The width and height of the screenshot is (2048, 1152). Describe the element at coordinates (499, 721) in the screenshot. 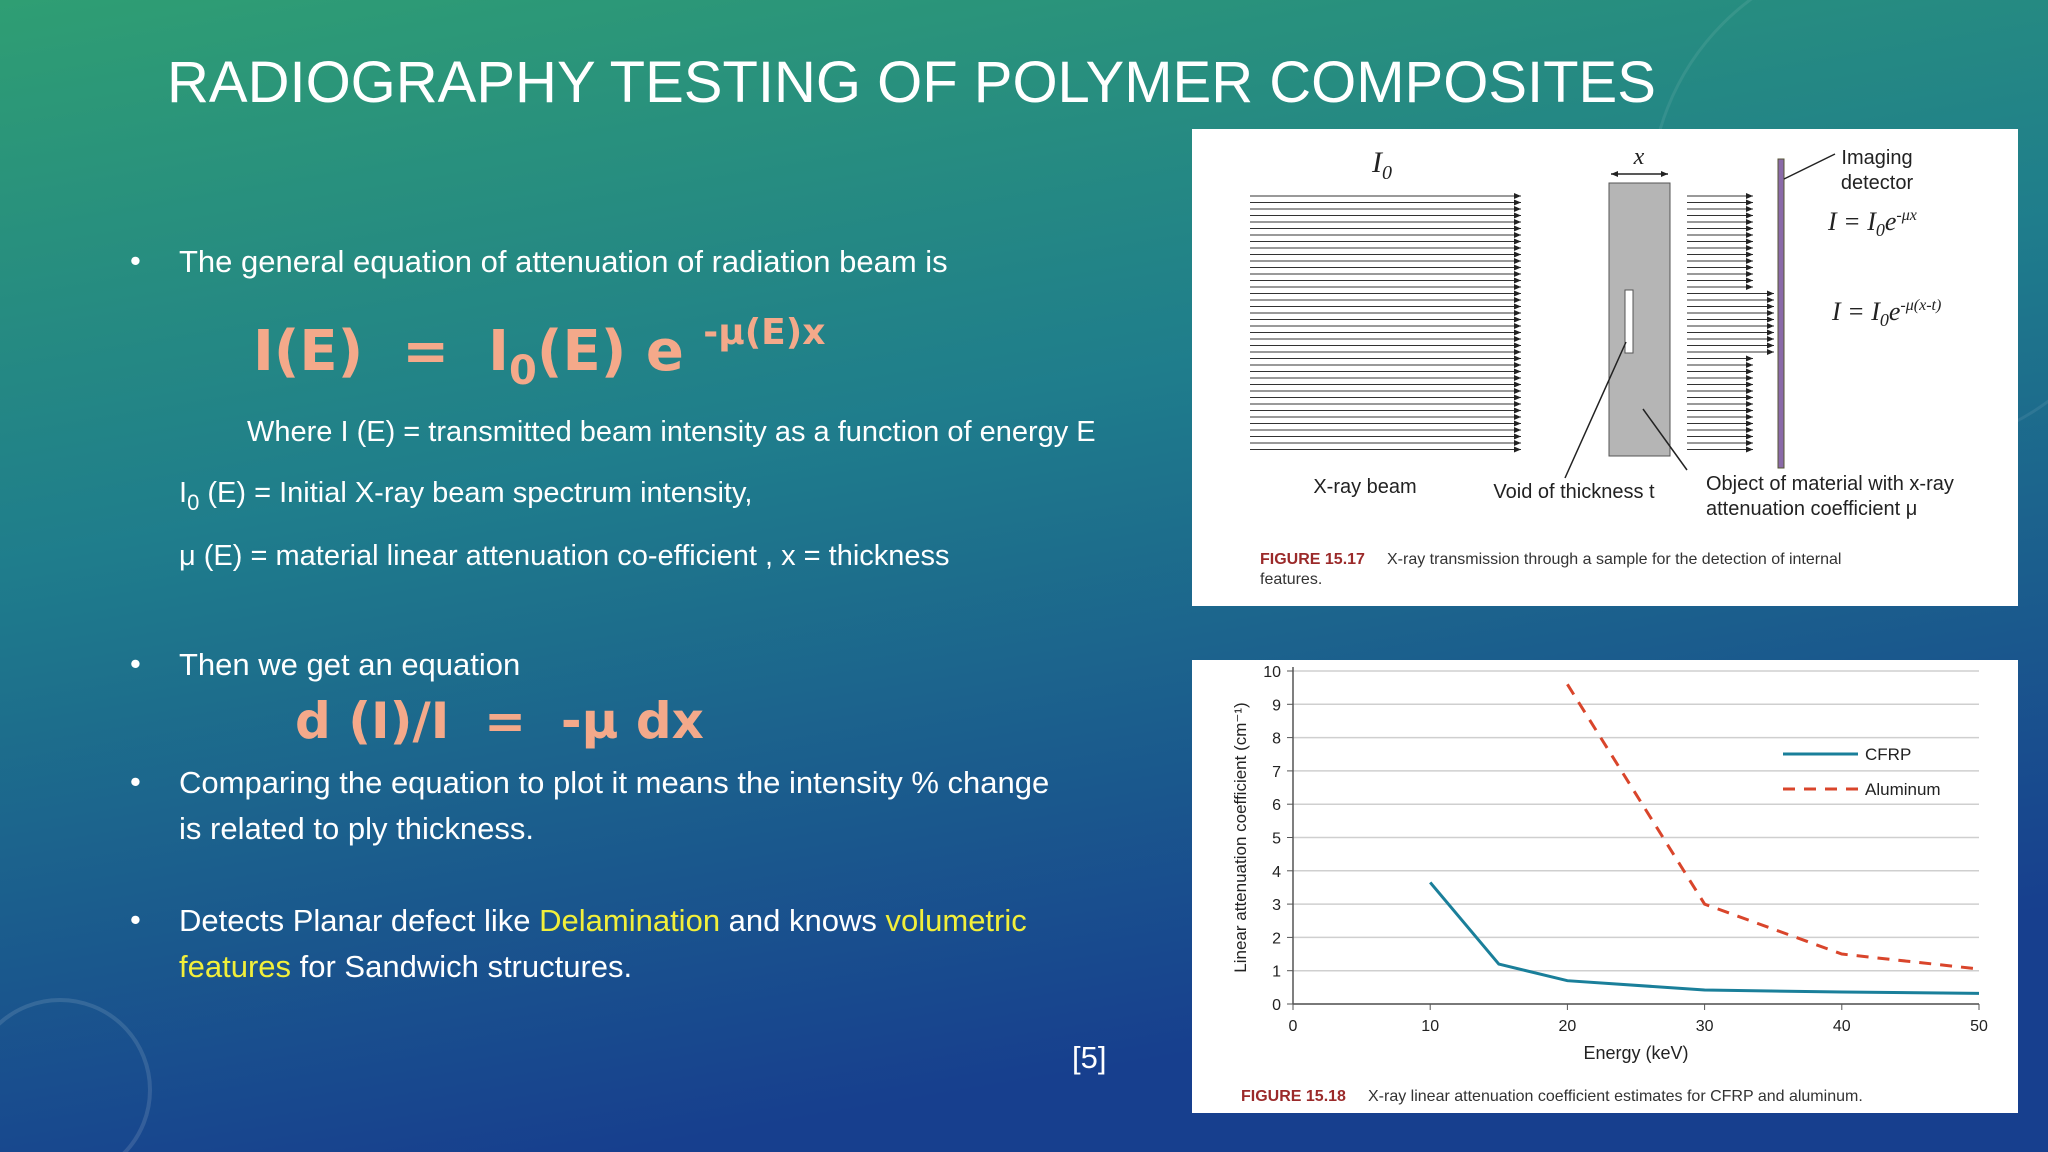

I see `equation: d (I)/I = -μ dx` at that location.